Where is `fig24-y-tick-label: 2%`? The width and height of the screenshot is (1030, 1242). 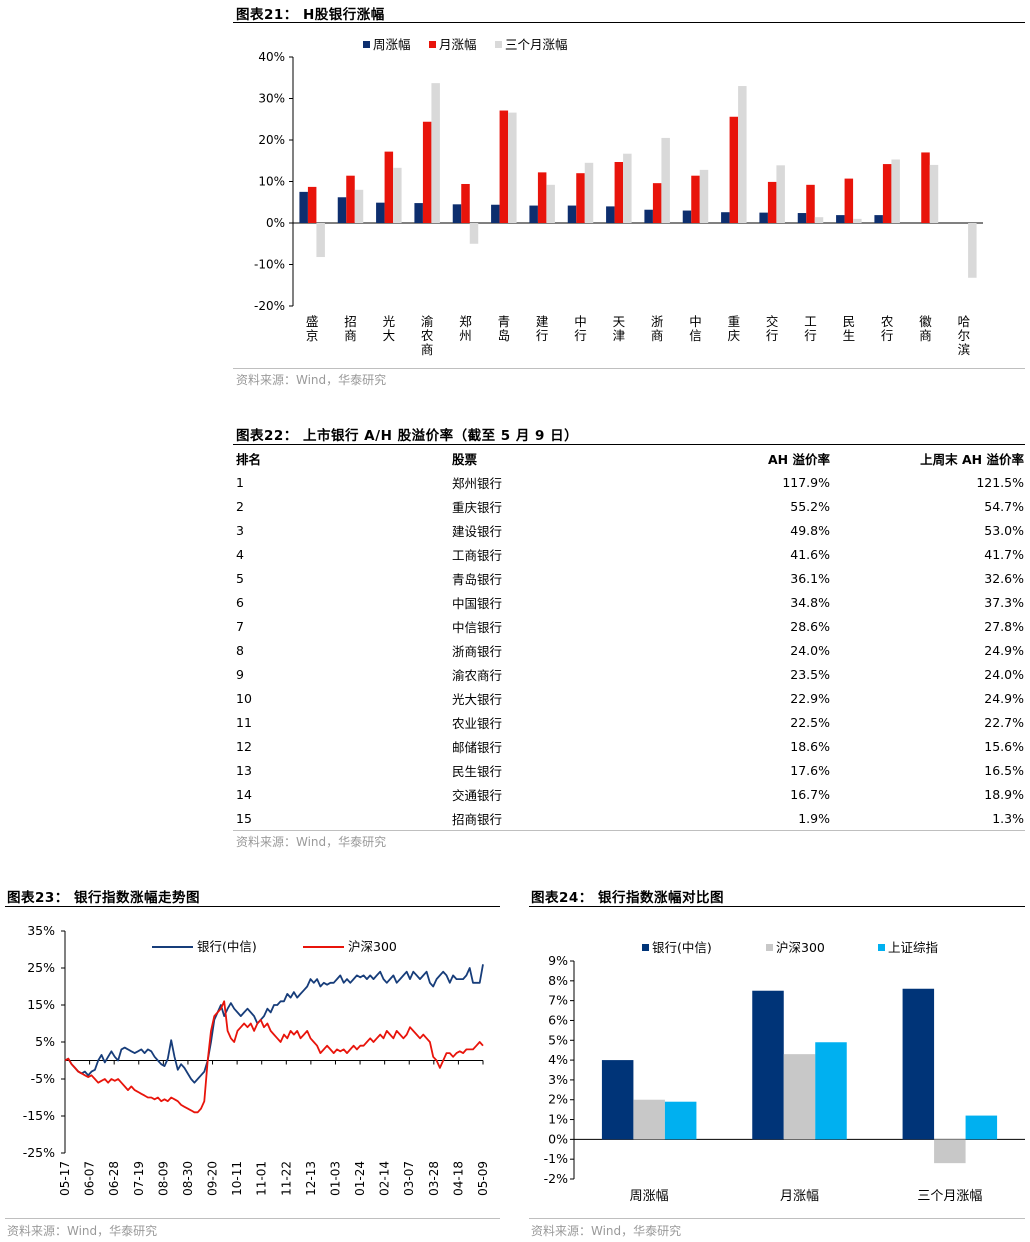
fig24-y-tick-label: 2% is located at coordinates (558, 1099).